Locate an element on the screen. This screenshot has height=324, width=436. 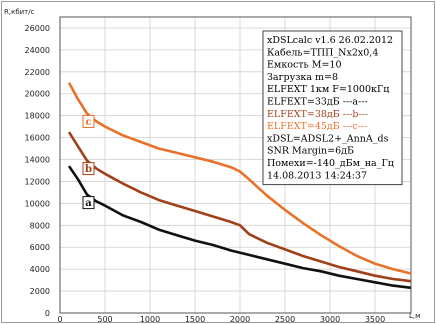
y-tick-label: 0 is located at coordinates (47, 313).